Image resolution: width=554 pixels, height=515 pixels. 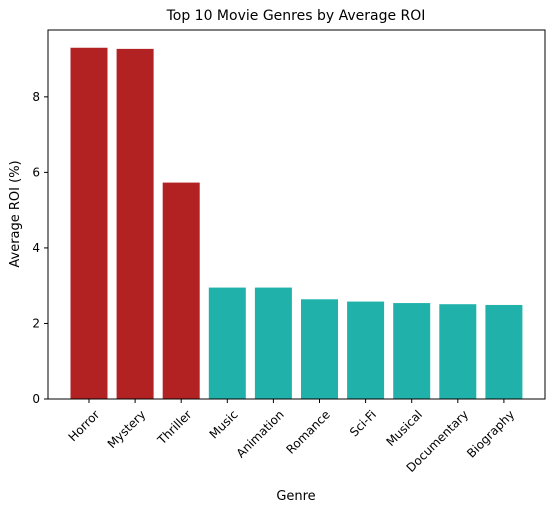 I want to click on bar-musical, so click(x=412, y=351).